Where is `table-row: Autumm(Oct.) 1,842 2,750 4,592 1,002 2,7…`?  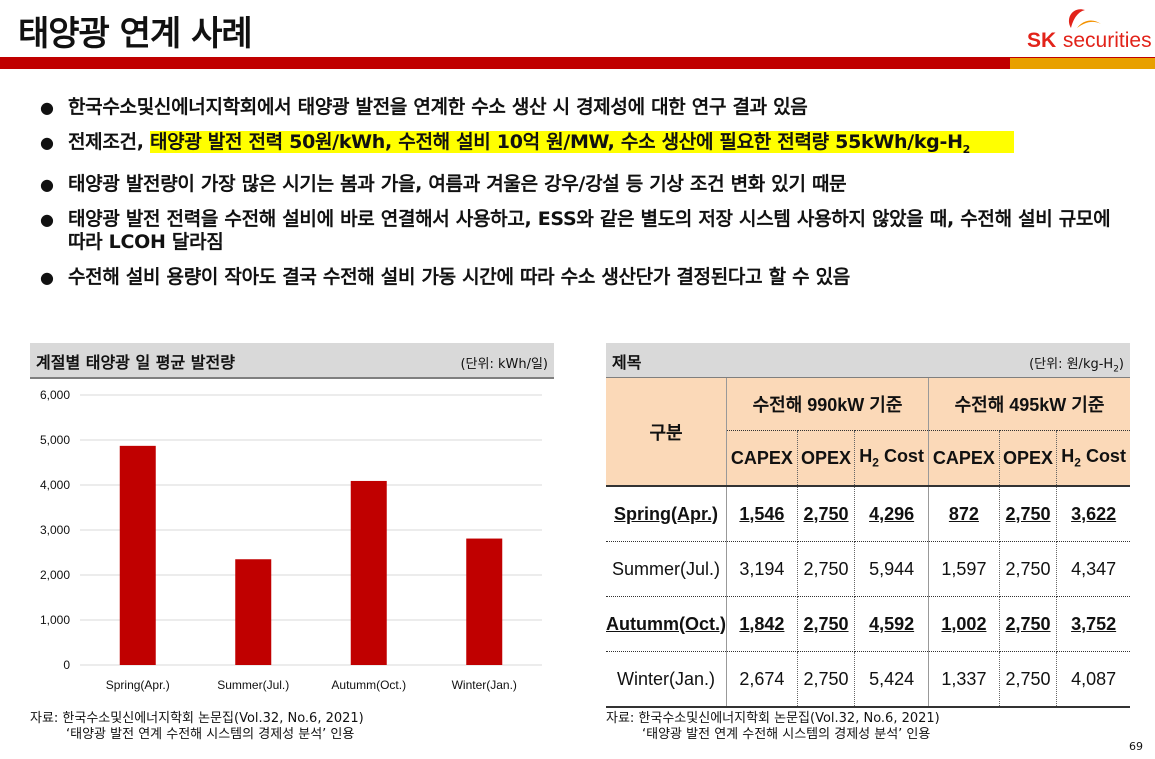
table-row: Autumm(Oct.) 1,842 2,750 4,592 1,002 2,7… is located at coordinates (868, 624).